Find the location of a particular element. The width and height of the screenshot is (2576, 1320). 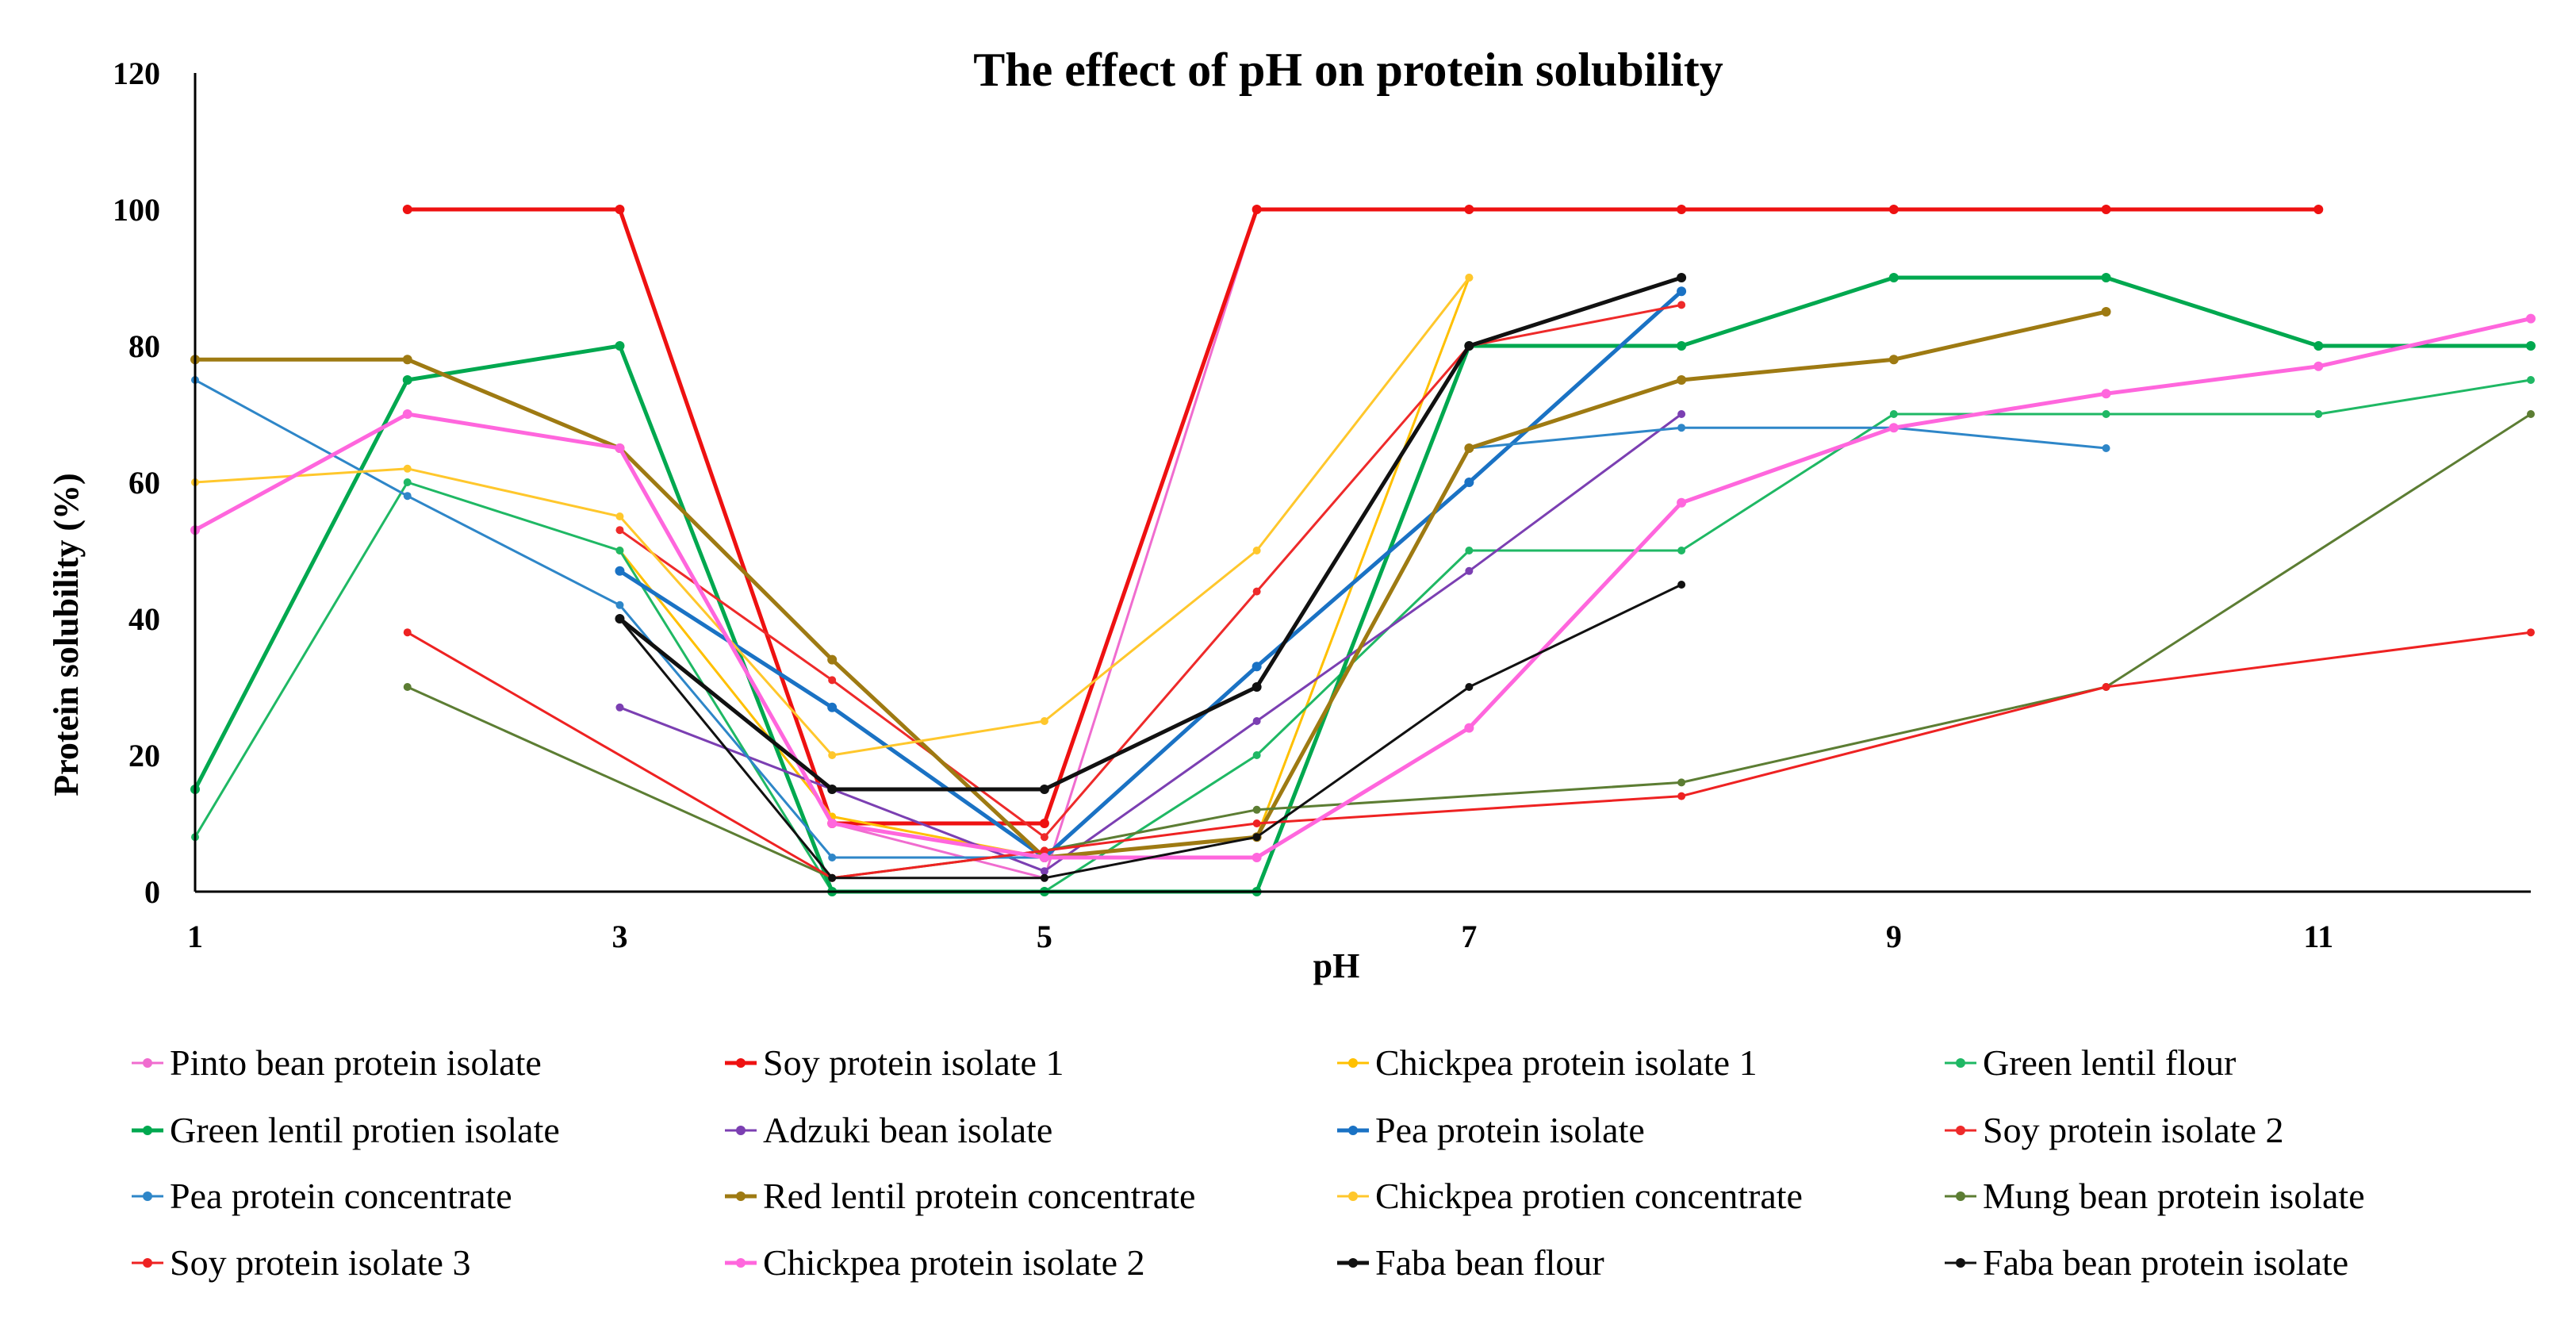

legend-entry: Chickpea protien concentrate is located at coordinates (1570, 1196).